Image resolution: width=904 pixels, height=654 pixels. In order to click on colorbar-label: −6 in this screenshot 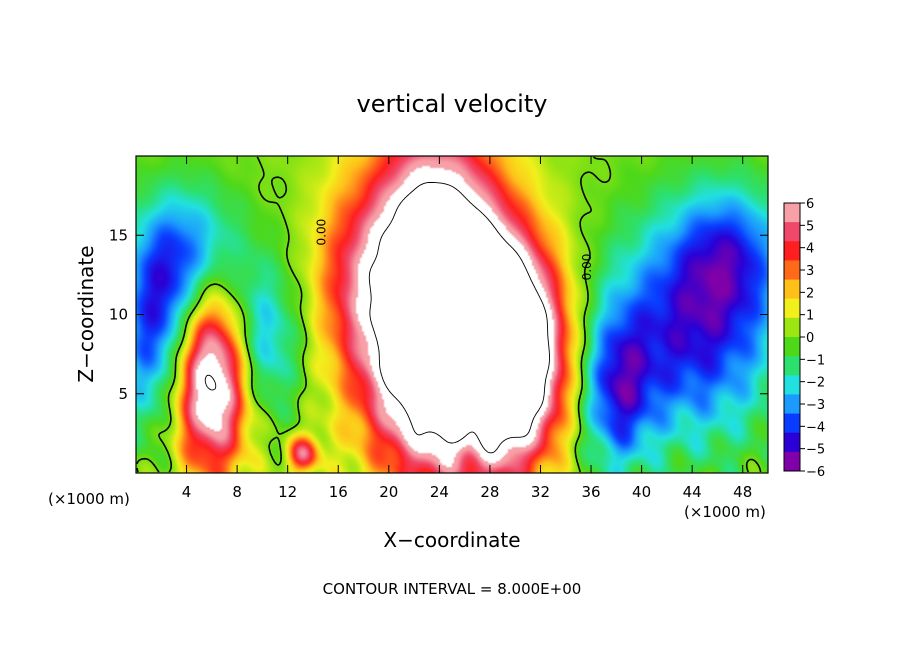, I will do `click(815, 472)`.